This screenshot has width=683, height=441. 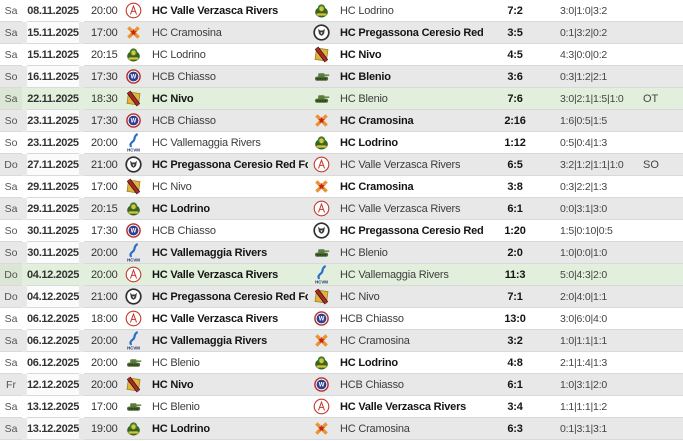 What do you see at coordinates (593, 209) in the screenshot?
I see `period-scores: 0:0|3:1|3:0` at bounding box center [593, 209].